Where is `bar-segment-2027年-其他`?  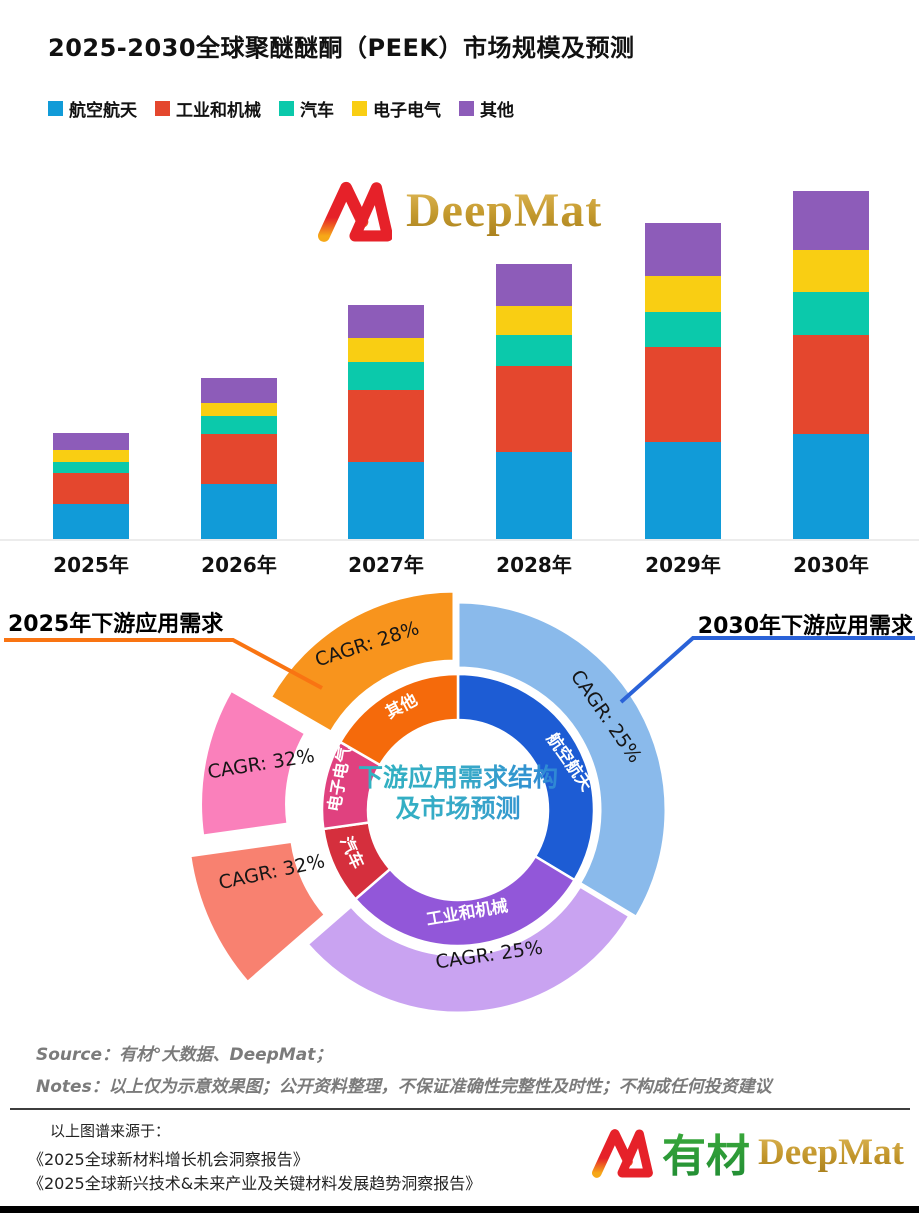 bar-segment-2027年-其他 is located at coordinates (386, 321).